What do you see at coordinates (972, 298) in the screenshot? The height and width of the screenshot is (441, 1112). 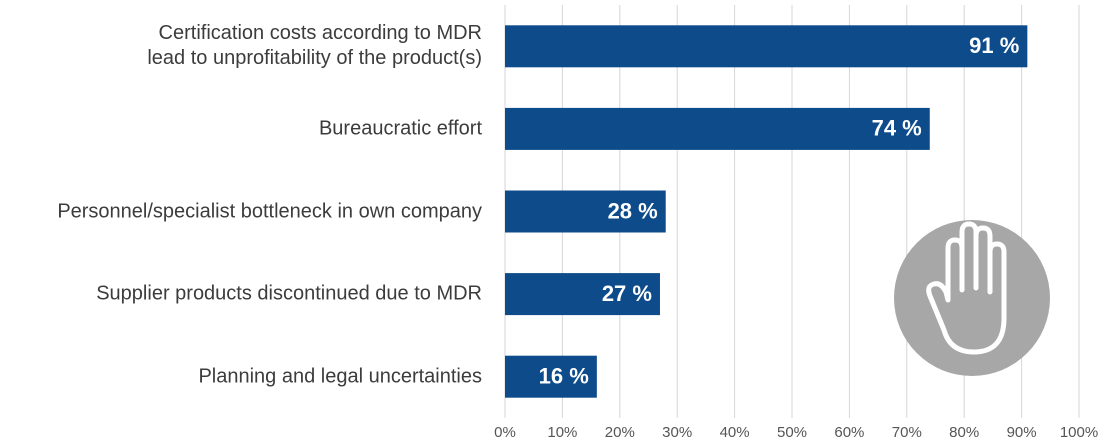 I see `stop-hand-icon` at bounding box center [972, 298].